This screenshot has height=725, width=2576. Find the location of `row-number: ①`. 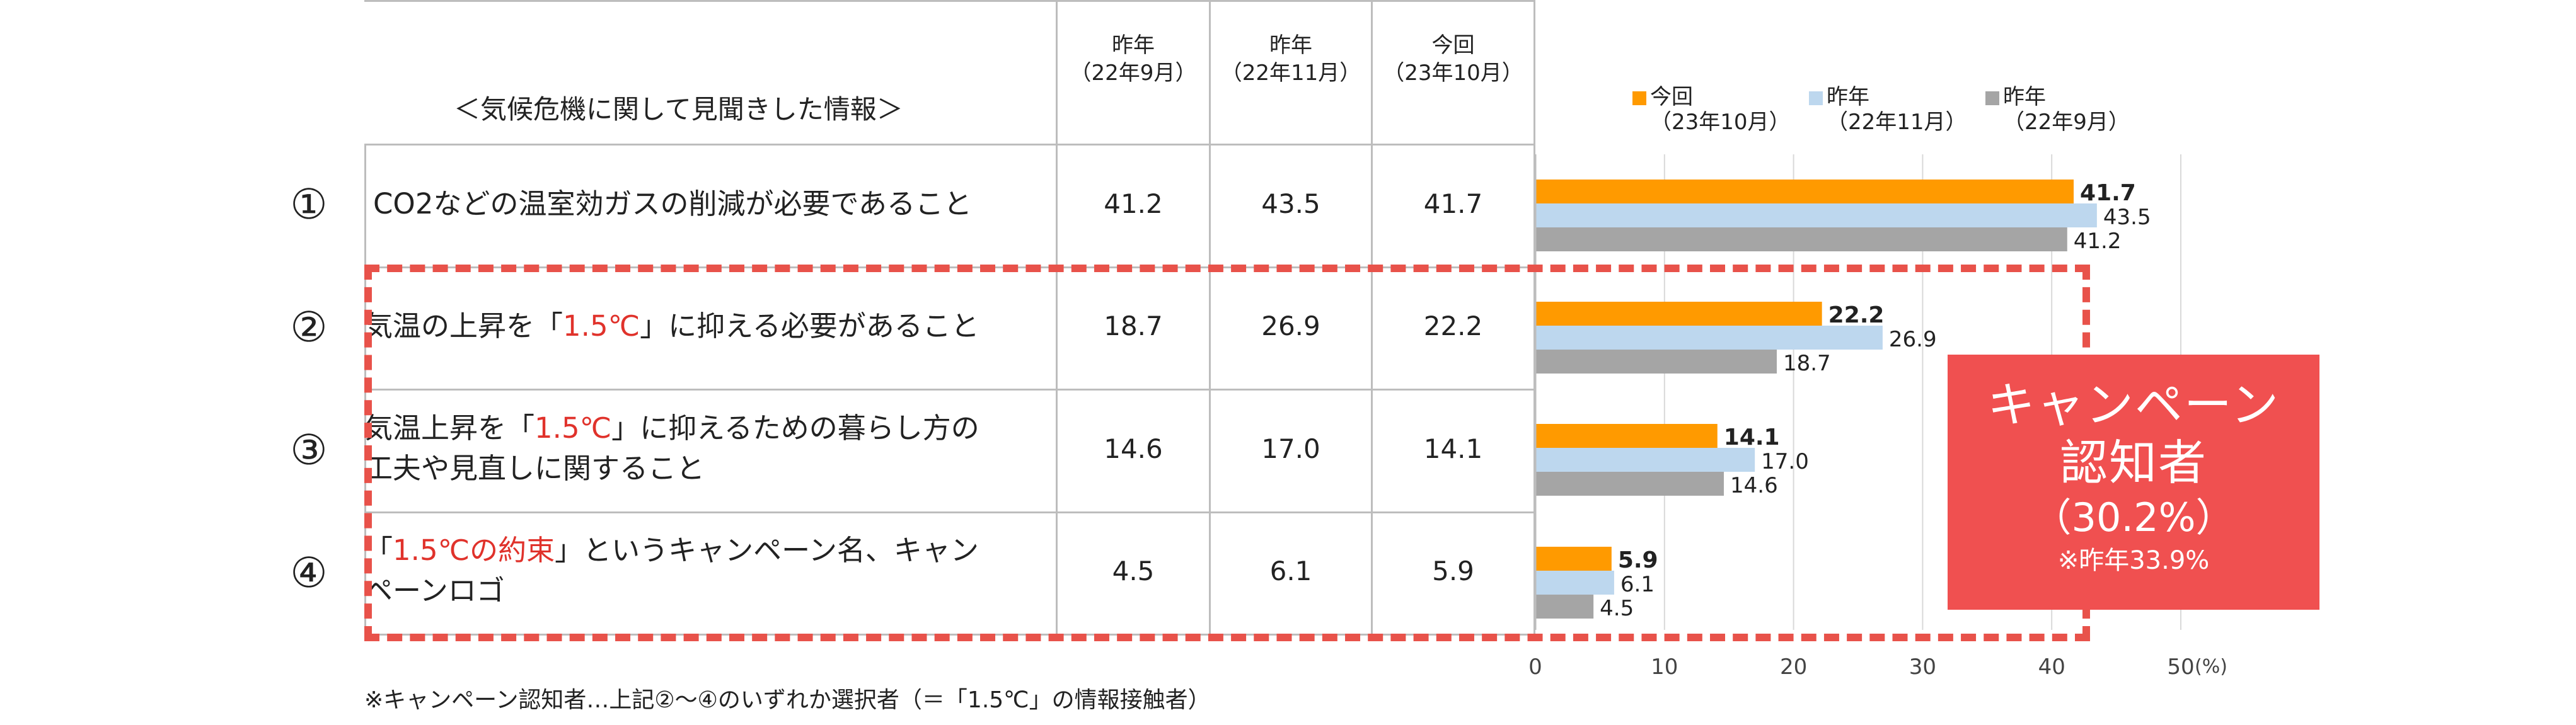

row-number: ① is located at coordinates (309, 205).